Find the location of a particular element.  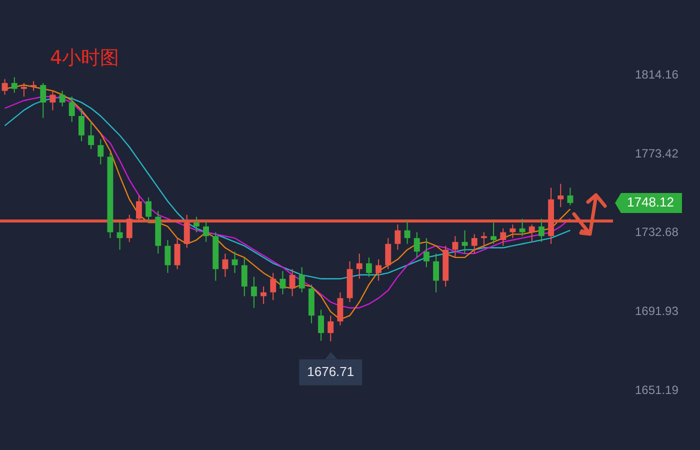

y-tick-label: 1691.93 is located at coordinates (657, 311).